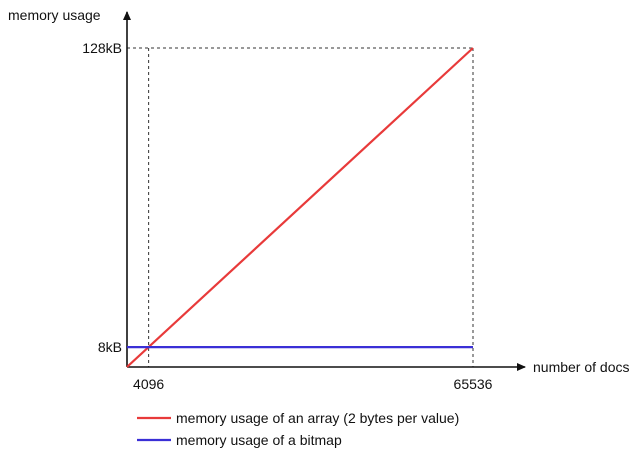  Describe the element at coordinates (148, 384) in the screenshot. I see `x-tick-label: 4096` at that location.